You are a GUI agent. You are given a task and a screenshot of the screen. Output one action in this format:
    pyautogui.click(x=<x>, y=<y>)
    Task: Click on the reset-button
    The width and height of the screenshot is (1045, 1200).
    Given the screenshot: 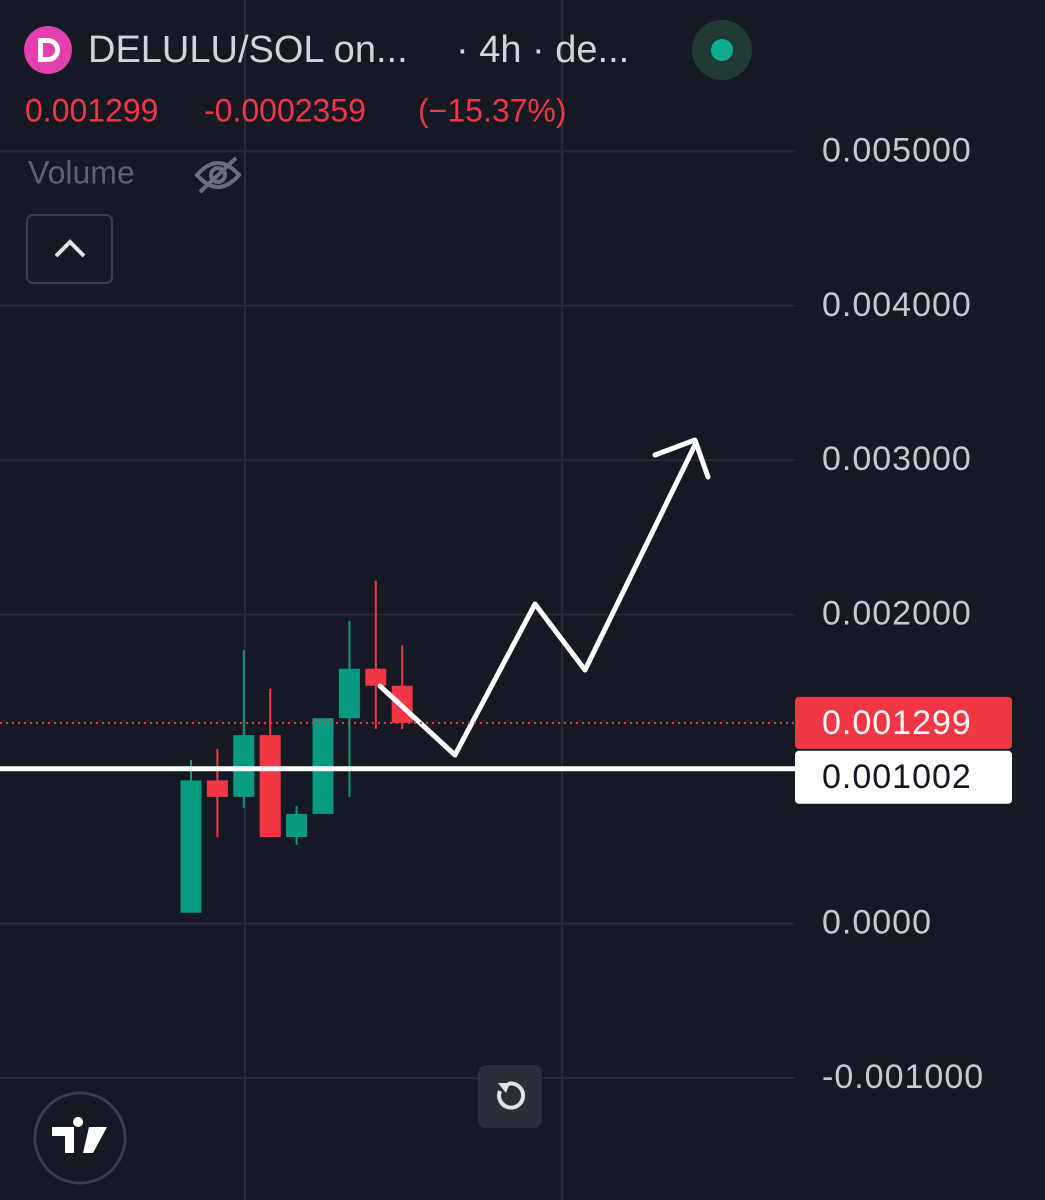 What is the action you would take?
    pyautogui.click(x=510, y=1096)
    